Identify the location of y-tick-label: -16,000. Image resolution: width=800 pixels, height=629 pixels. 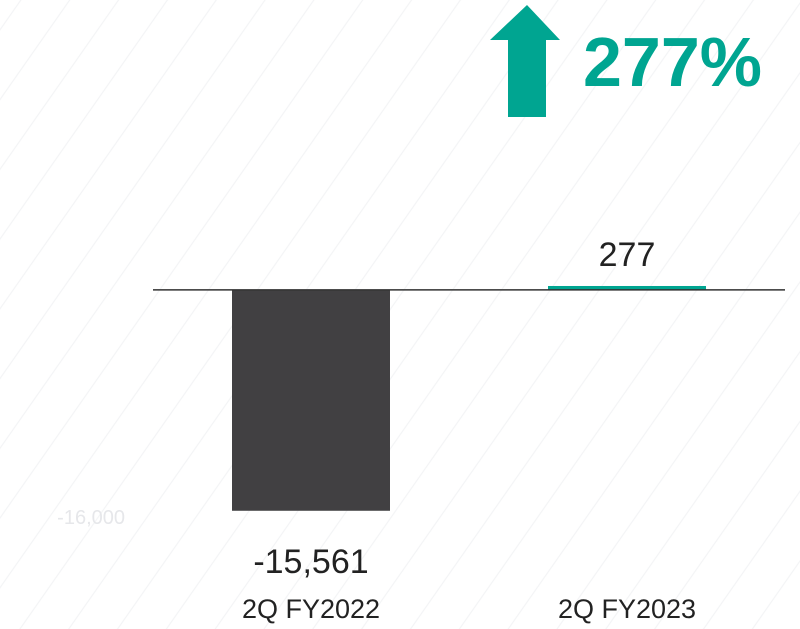
(91, 518).